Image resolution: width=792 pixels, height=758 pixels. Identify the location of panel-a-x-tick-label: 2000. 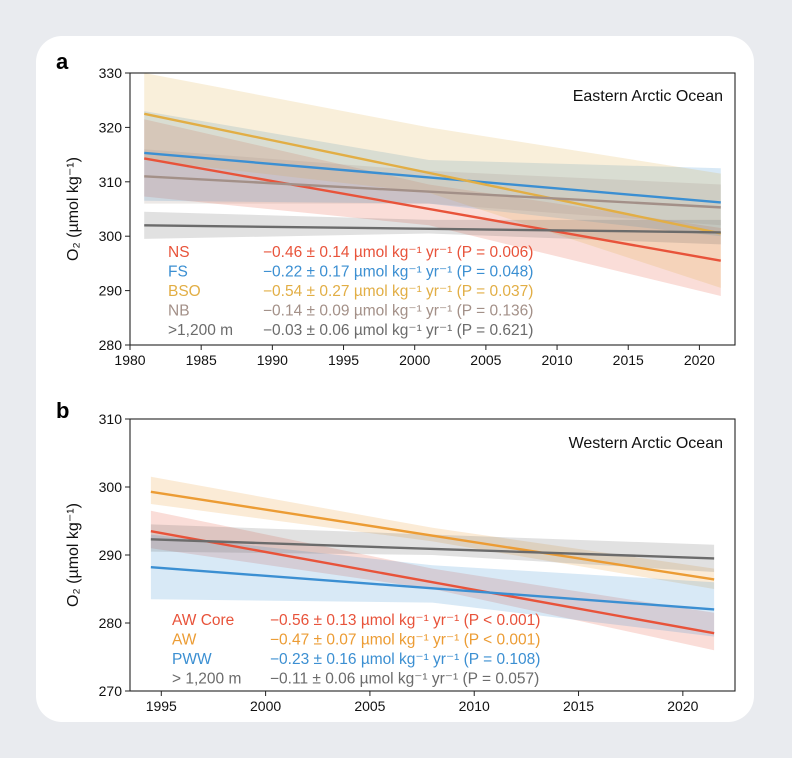
(414, 360).